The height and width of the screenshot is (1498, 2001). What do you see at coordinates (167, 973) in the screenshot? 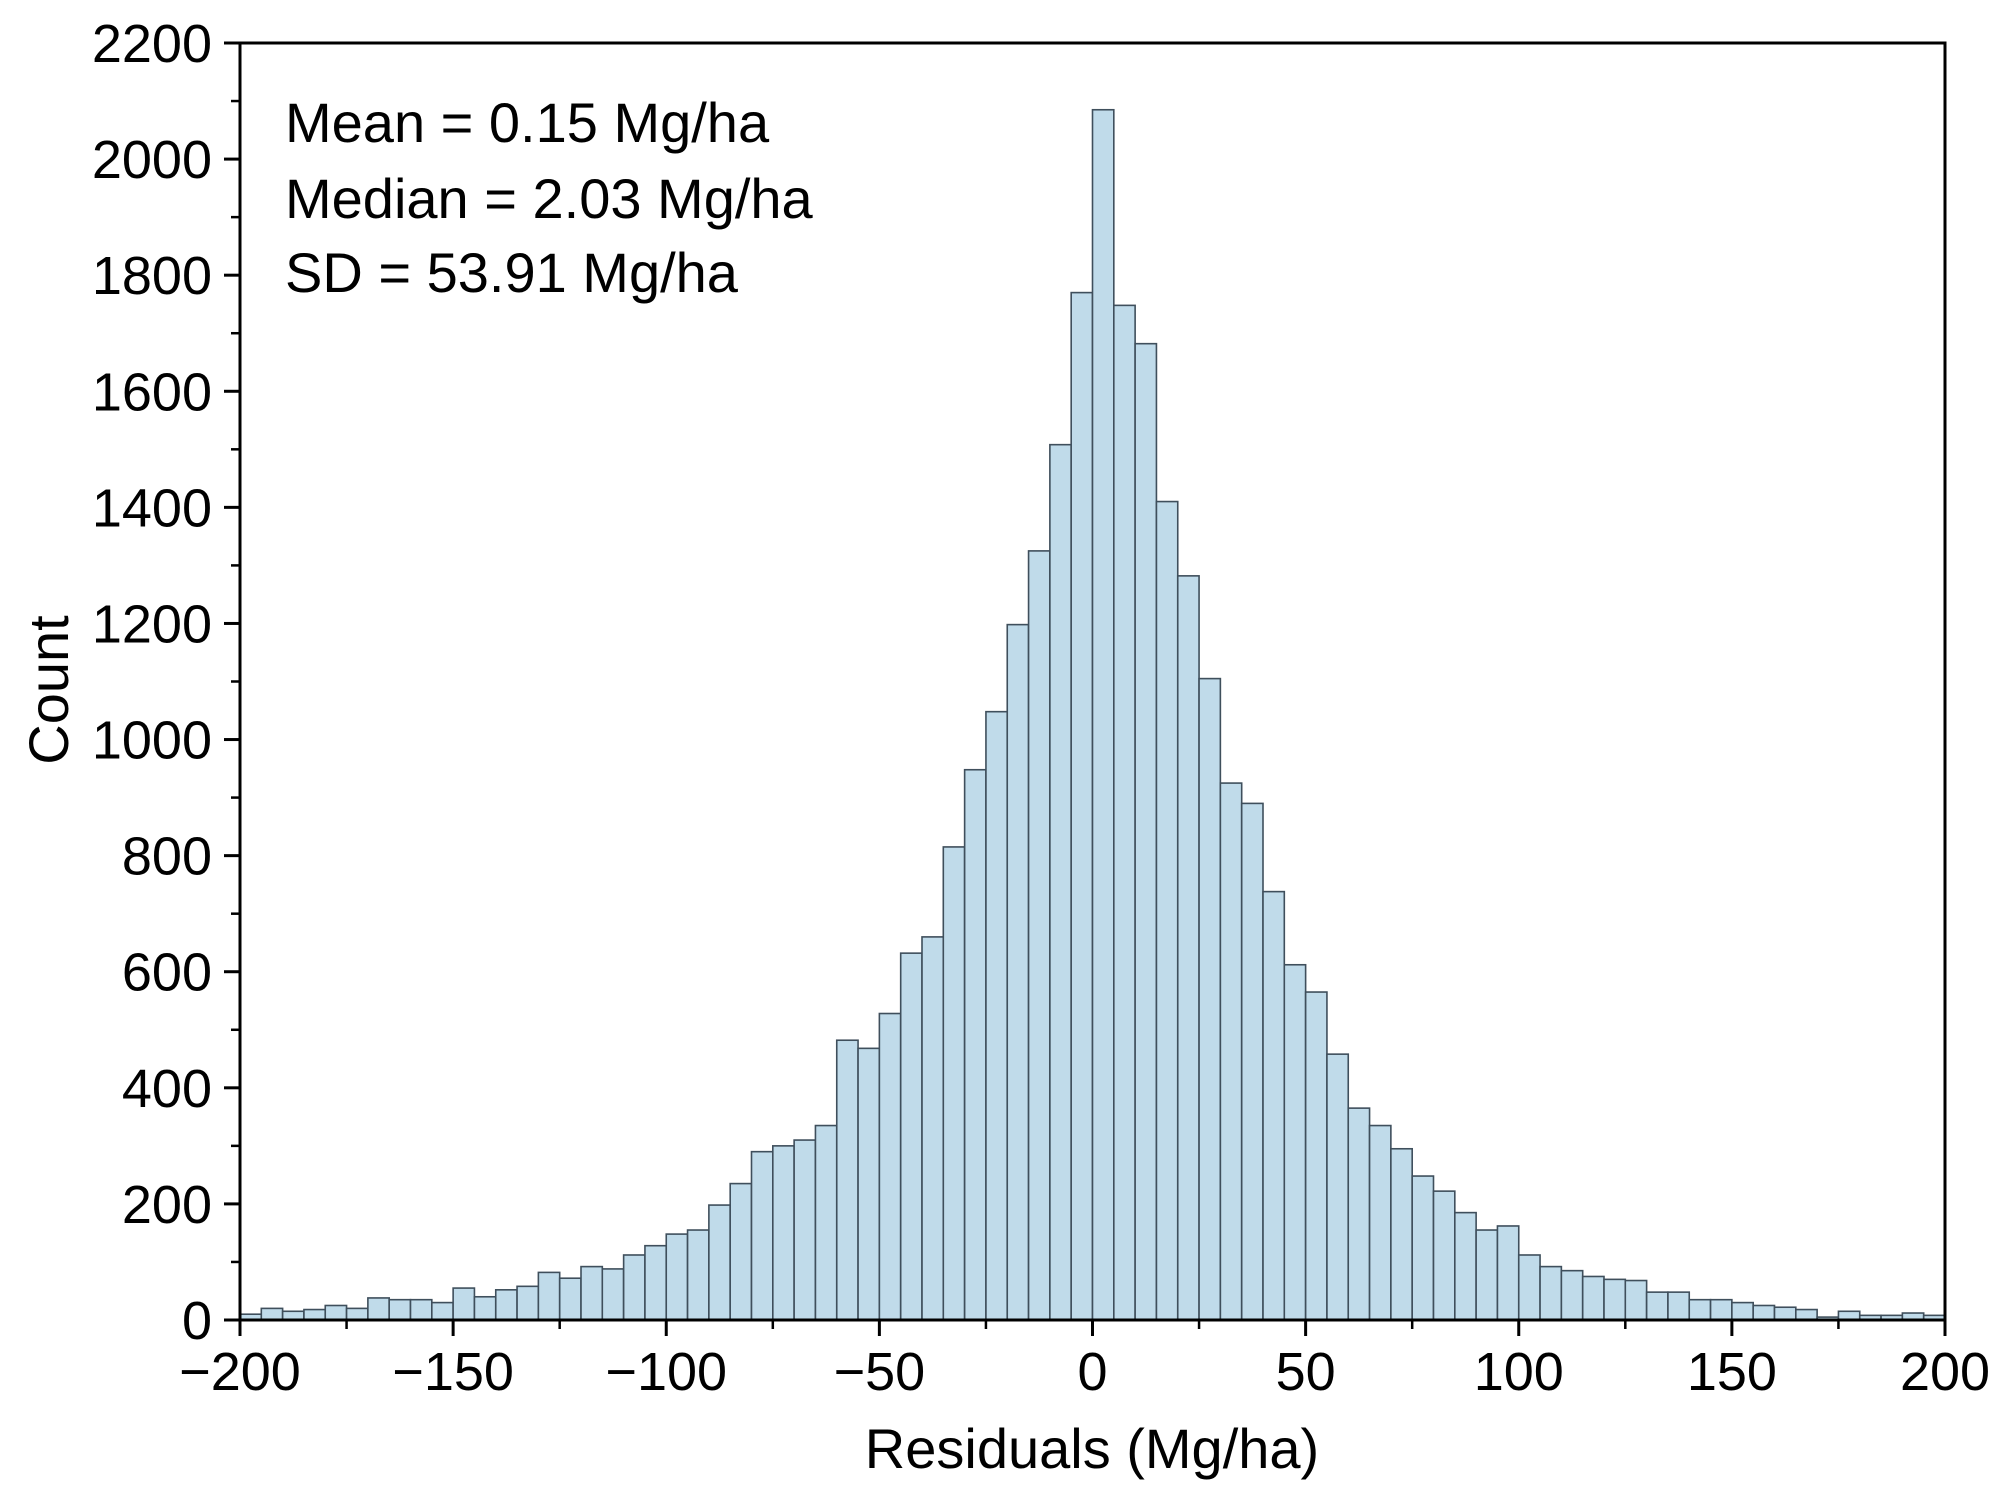
I see `y-tick-label: 600` at bounding box center [167, 973].